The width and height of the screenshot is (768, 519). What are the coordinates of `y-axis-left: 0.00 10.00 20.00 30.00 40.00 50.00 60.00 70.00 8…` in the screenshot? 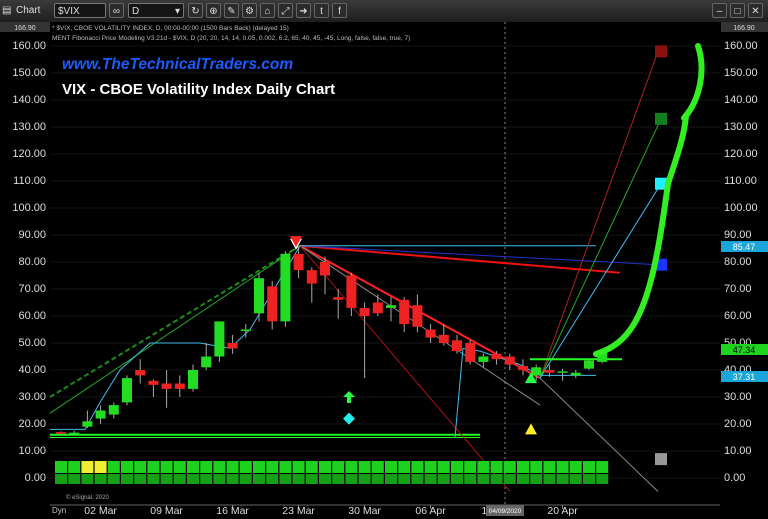 It's located at (29, 262).